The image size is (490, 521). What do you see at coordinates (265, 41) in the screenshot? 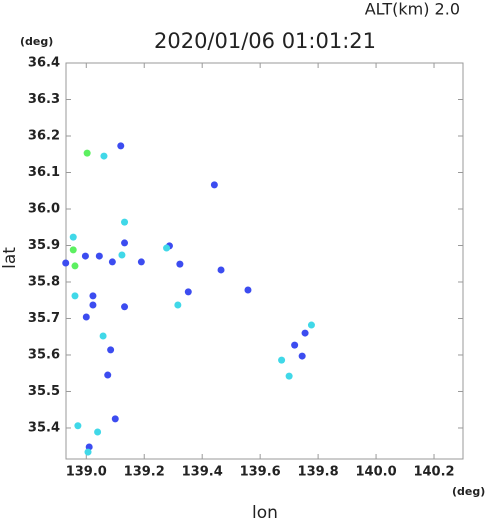
I see `chart-title: 2020/01/06 01:01:21` at bounding box center [265, 41].